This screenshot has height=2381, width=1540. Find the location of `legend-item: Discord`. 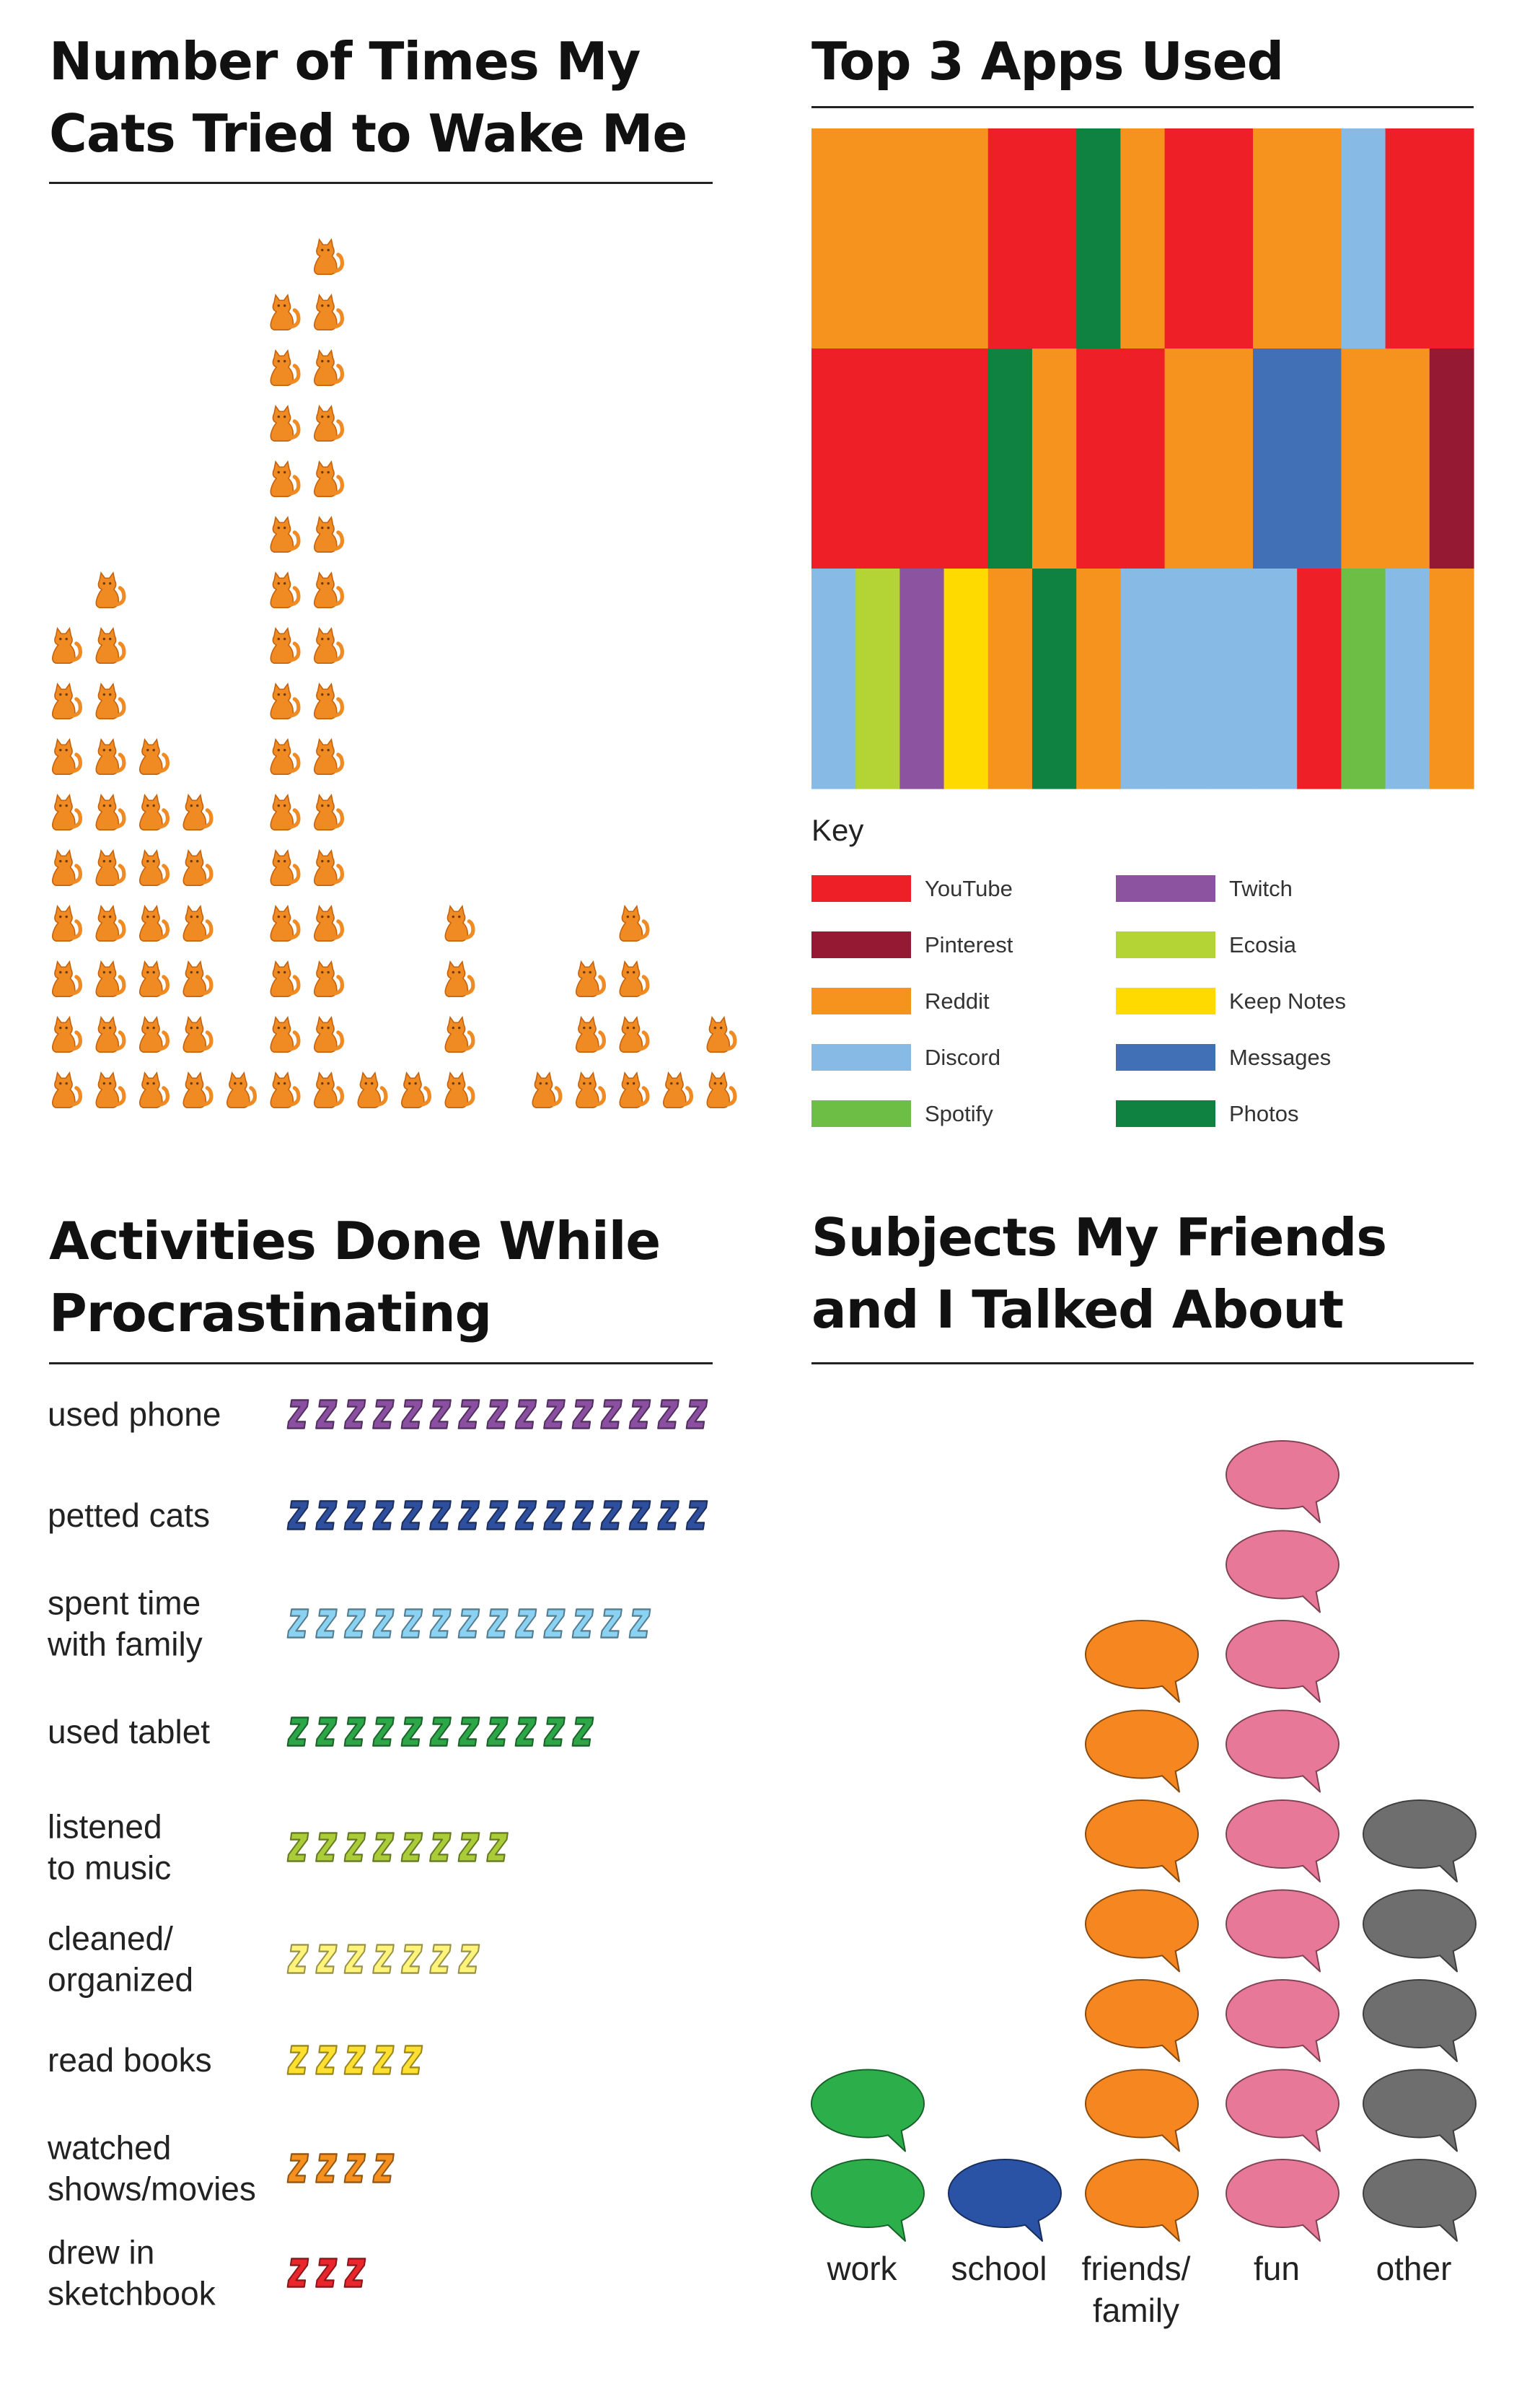

legend-item: Discord is located at coordinates (905, 1057).